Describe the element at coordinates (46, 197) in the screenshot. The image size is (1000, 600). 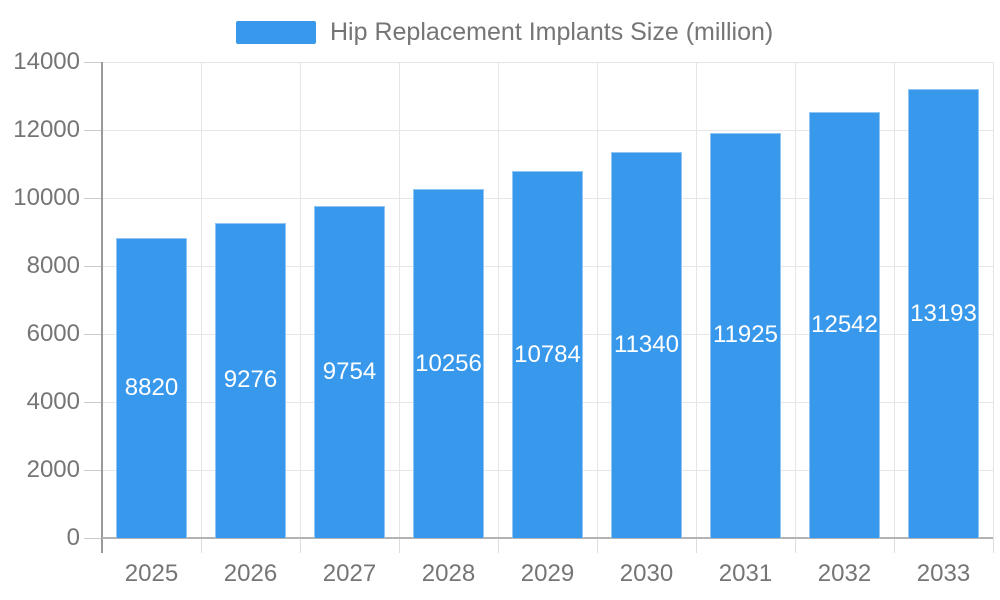
I see `y-axis-label: 10000` at that location.